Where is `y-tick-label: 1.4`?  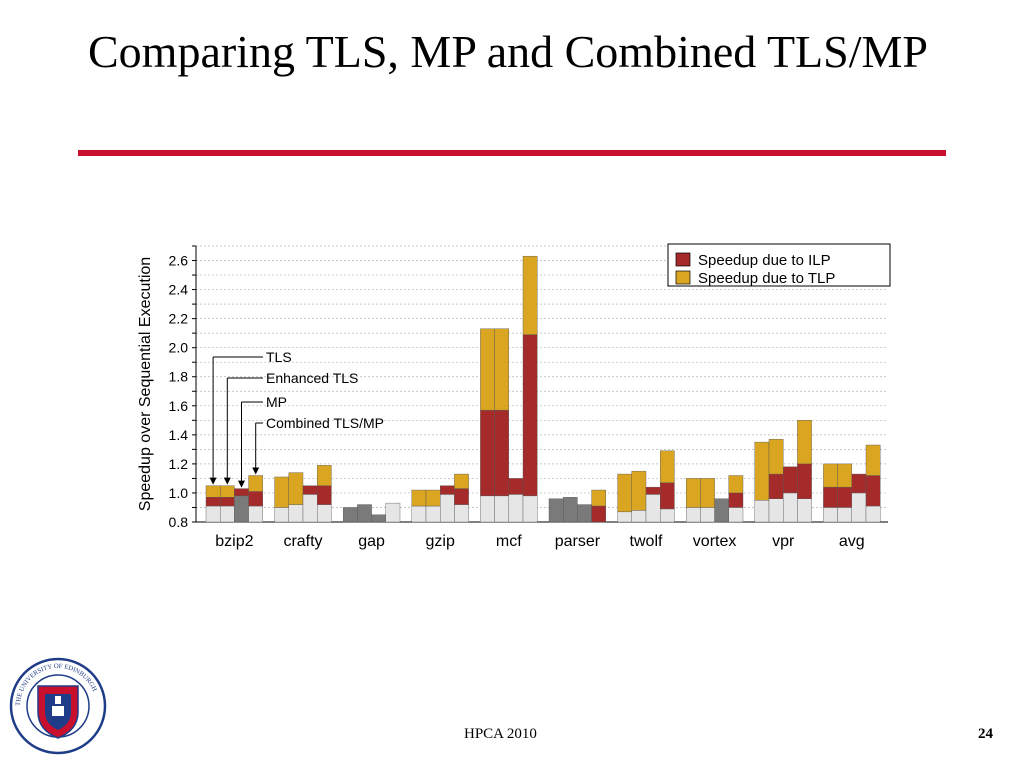
y-tick-label: 1.4 is located at coordinates (179, 435).